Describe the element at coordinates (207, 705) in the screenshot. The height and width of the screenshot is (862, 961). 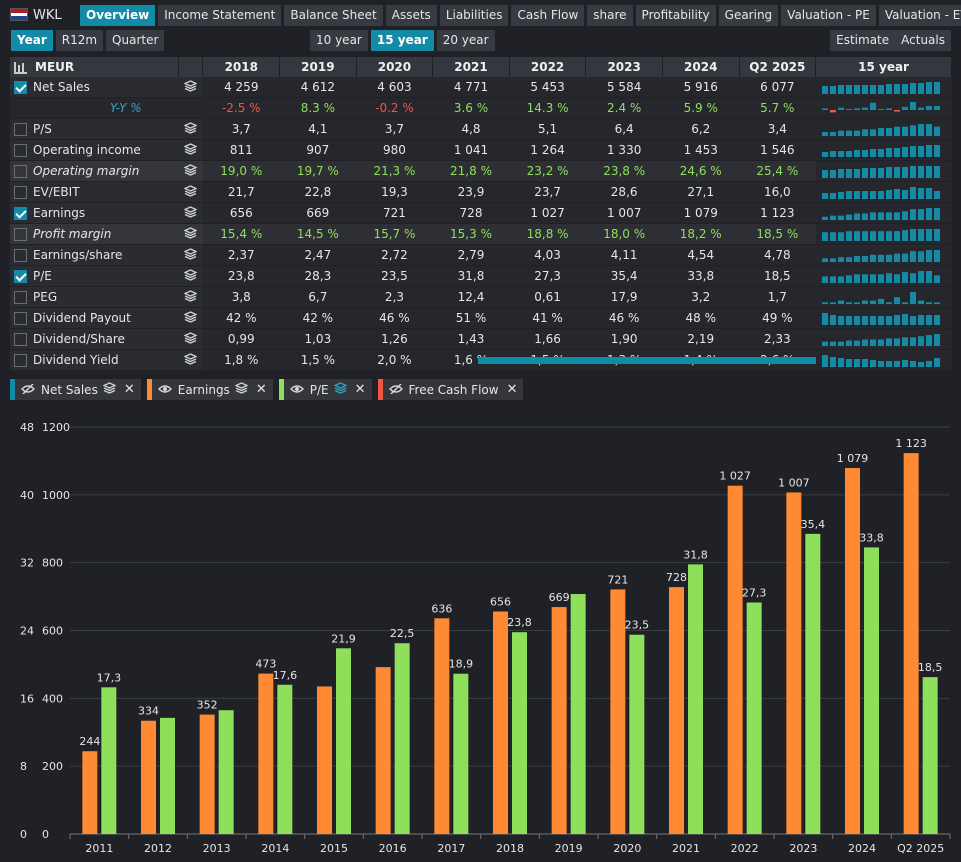
I see `data-label: 352` at that location.